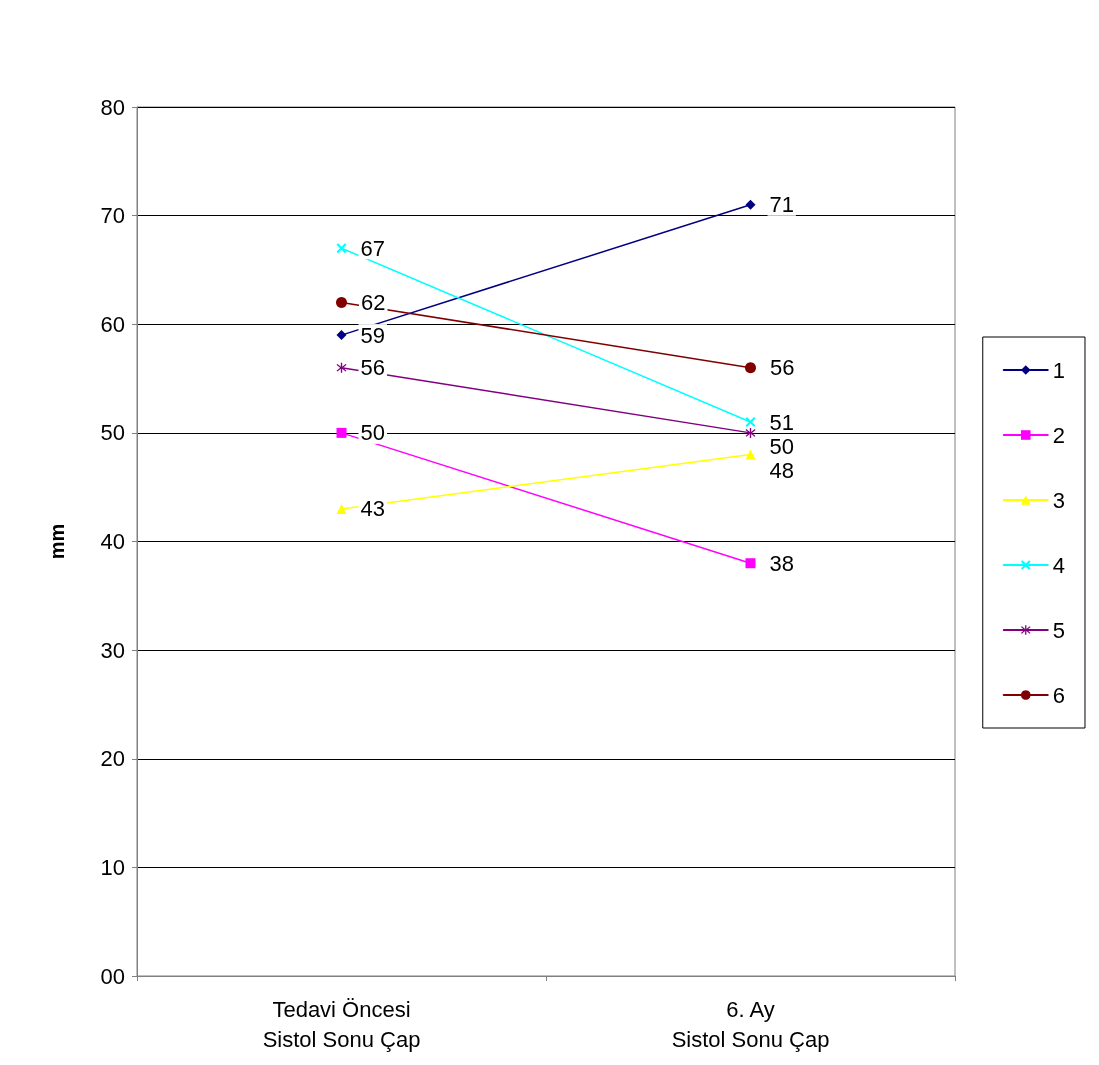 The height and width of the screenshot is (1065, 1099). I want to click on legend-label: 2, so click(1059, 435).